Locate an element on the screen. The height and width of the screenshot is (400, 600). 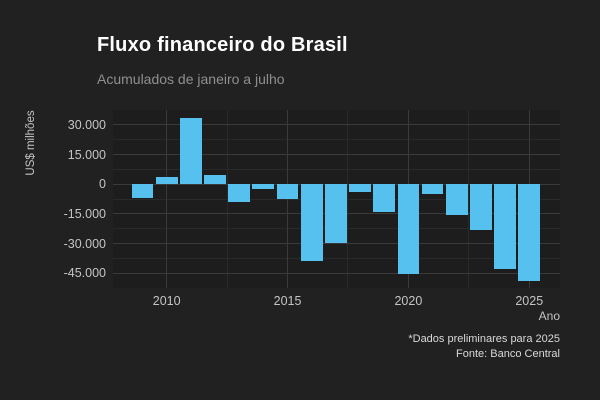
bar-2014 is located at coordinates (263, 187).